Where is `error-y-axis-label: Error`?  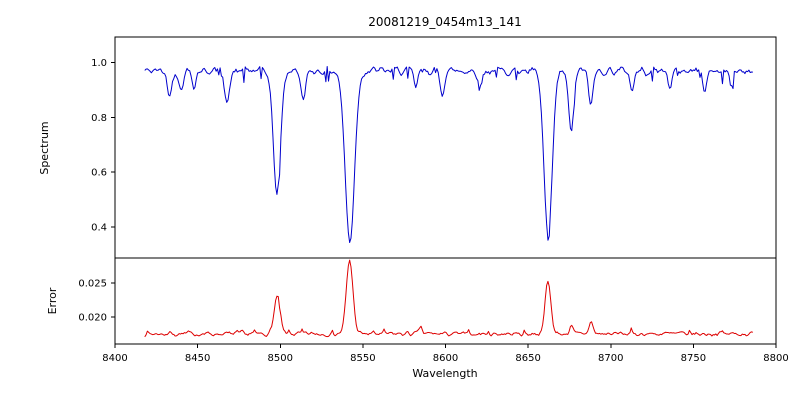 error-y-axis-label: Error is located at coordinates (52, 300).